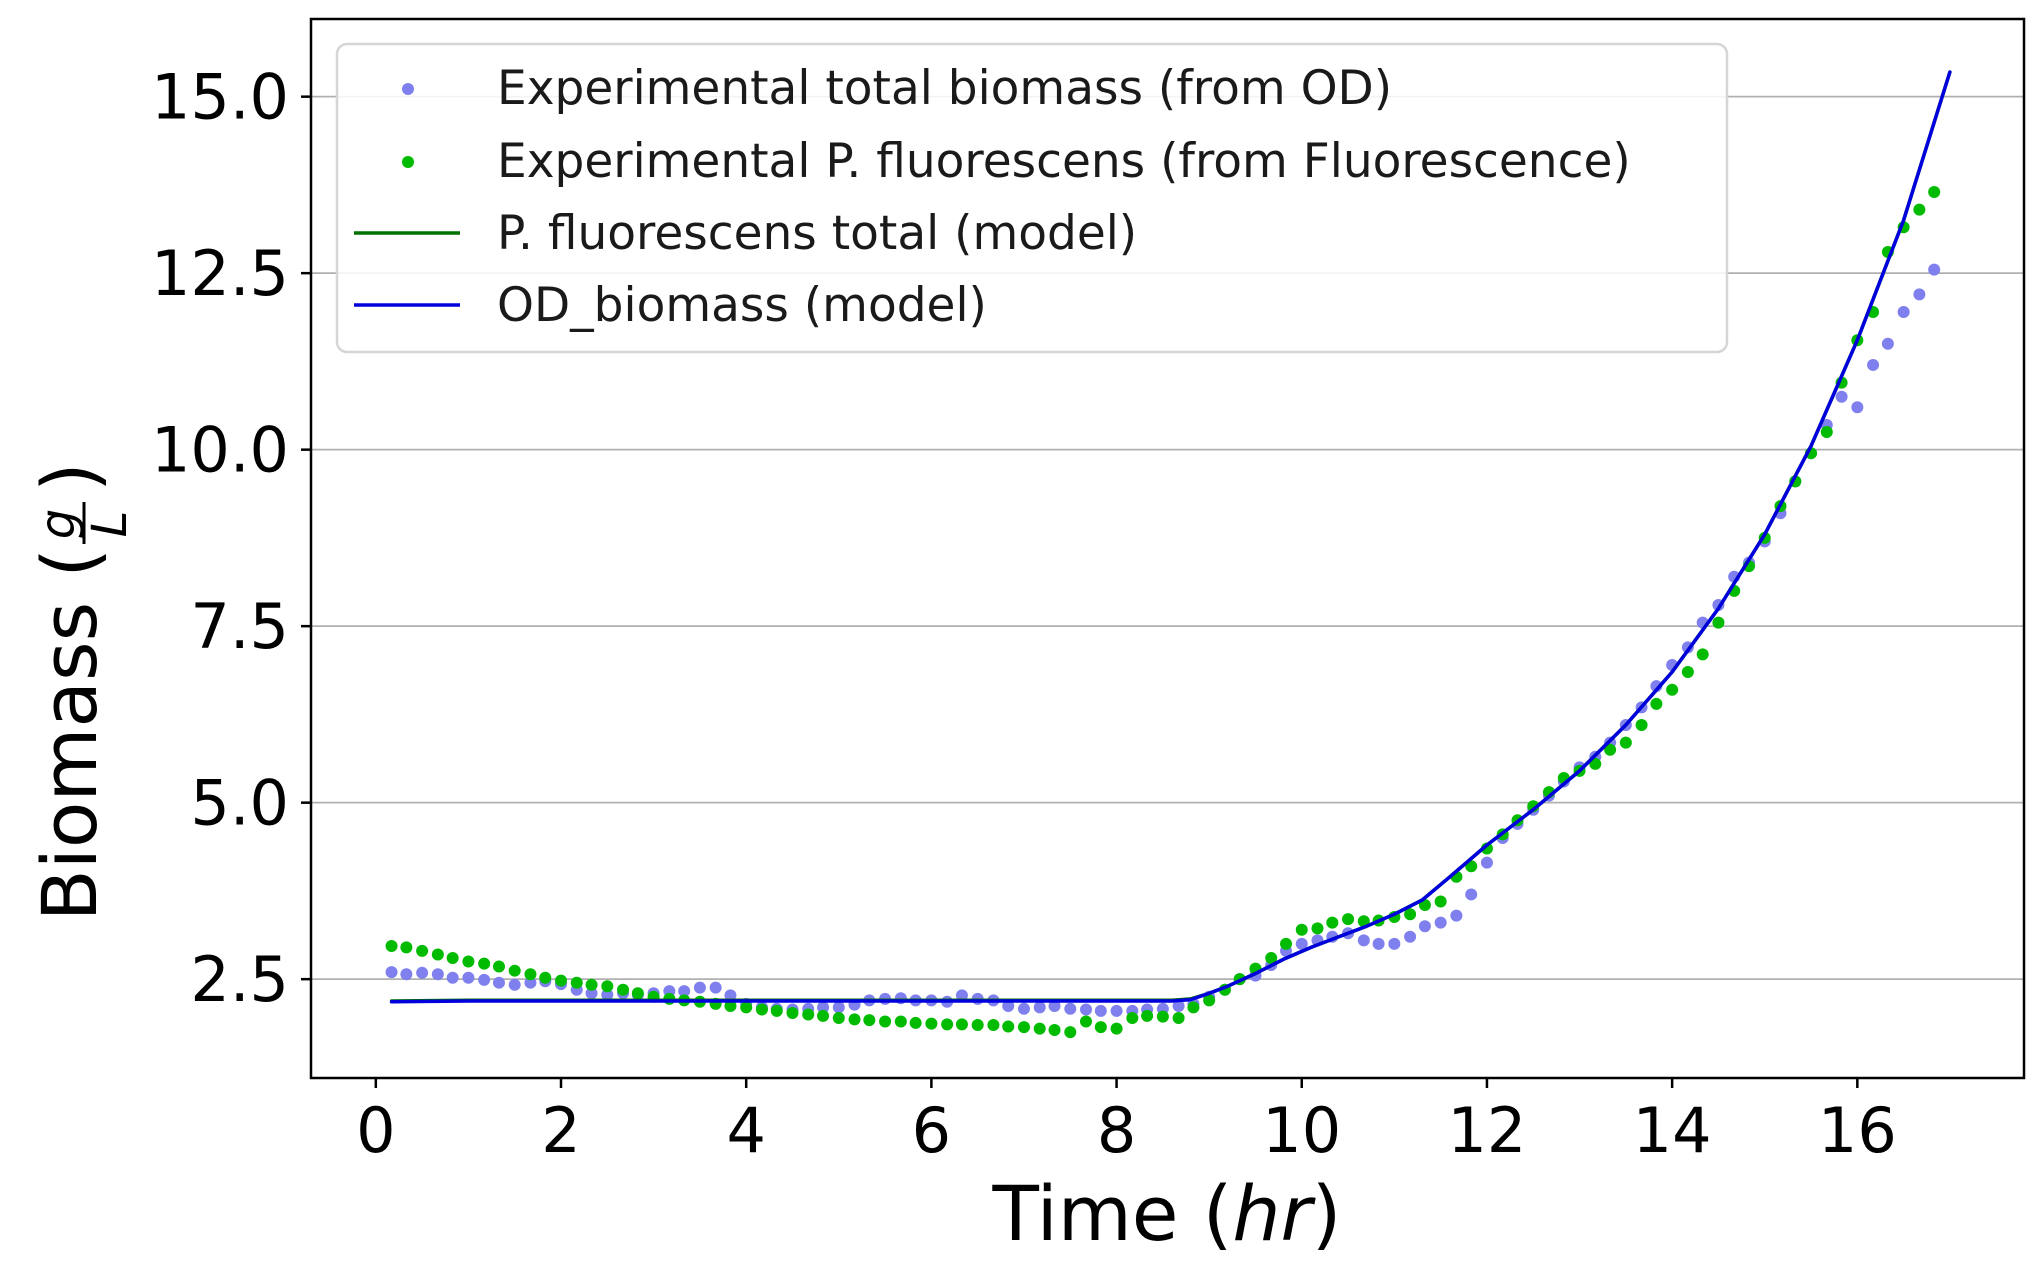 This screenshot has height=1269, width=2034. What do you see at coordinates (1857, 1130) in the screenshot?
I see `x-tick-label: 16` at bounding box center [1857, 1130].